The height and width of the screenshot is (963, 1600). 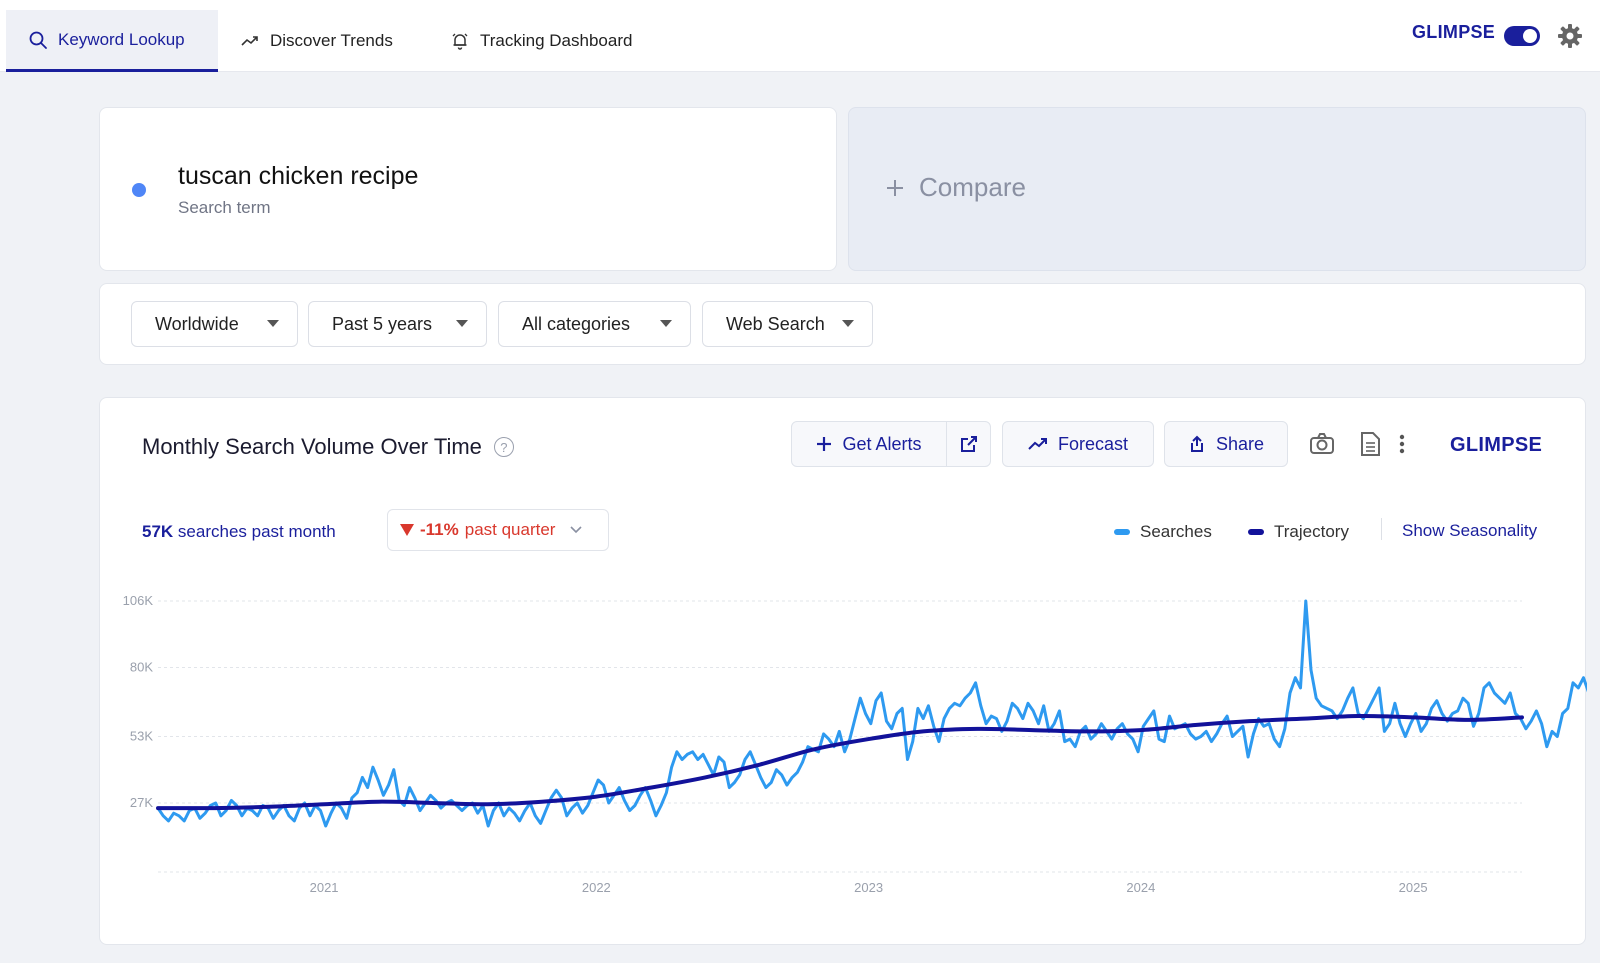 I want to click on monthly-searches-stat: 57K searches past month, so click(x=239, y=532).